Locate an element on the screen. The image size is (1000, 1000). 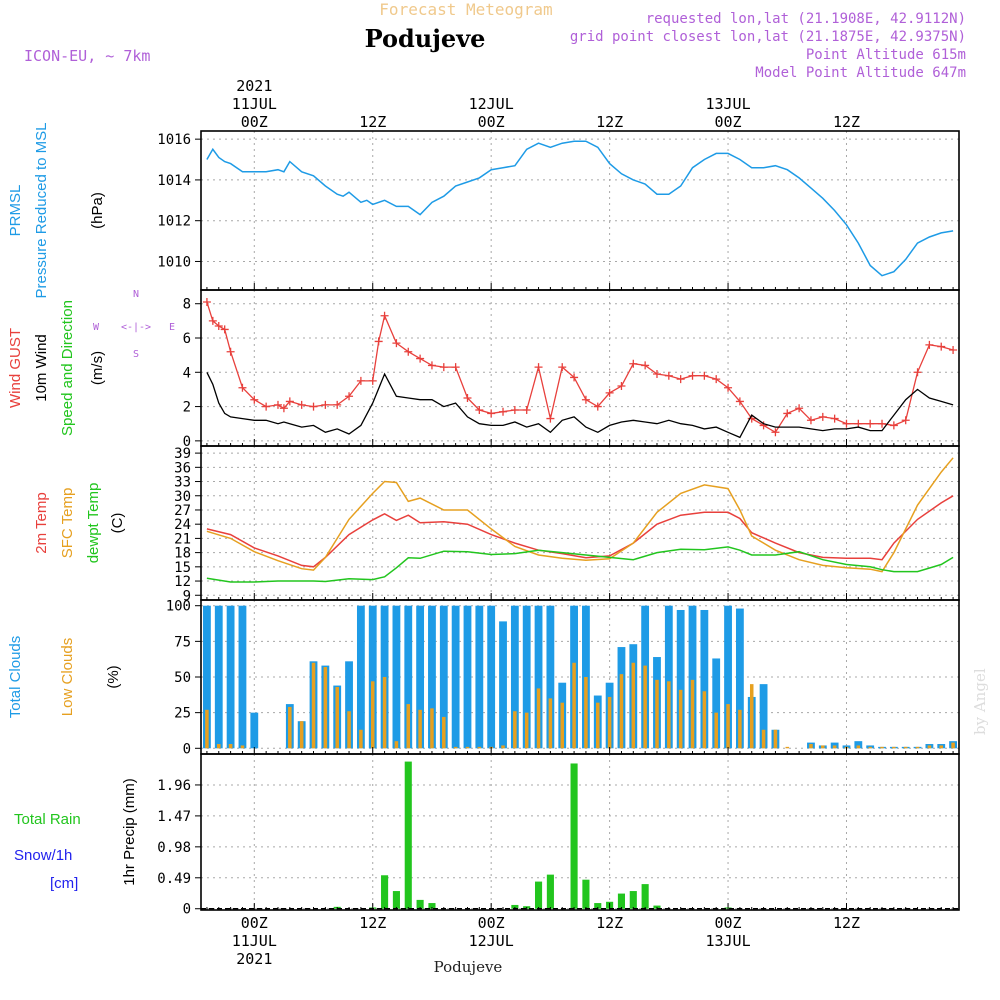
precip-legend-snow: Snow/1h is located at coordinates (43, 855).